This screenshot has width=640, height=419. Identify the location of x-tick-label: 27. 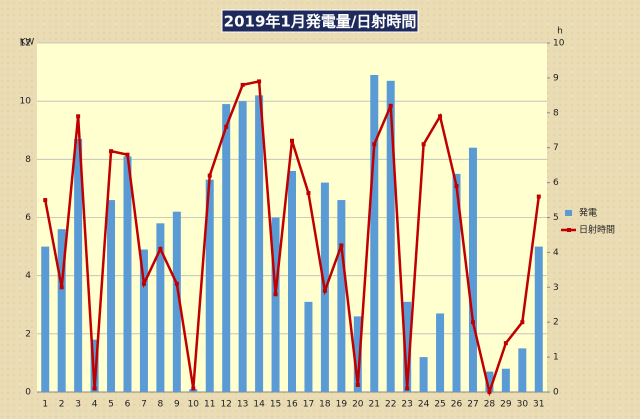
(472, 405).